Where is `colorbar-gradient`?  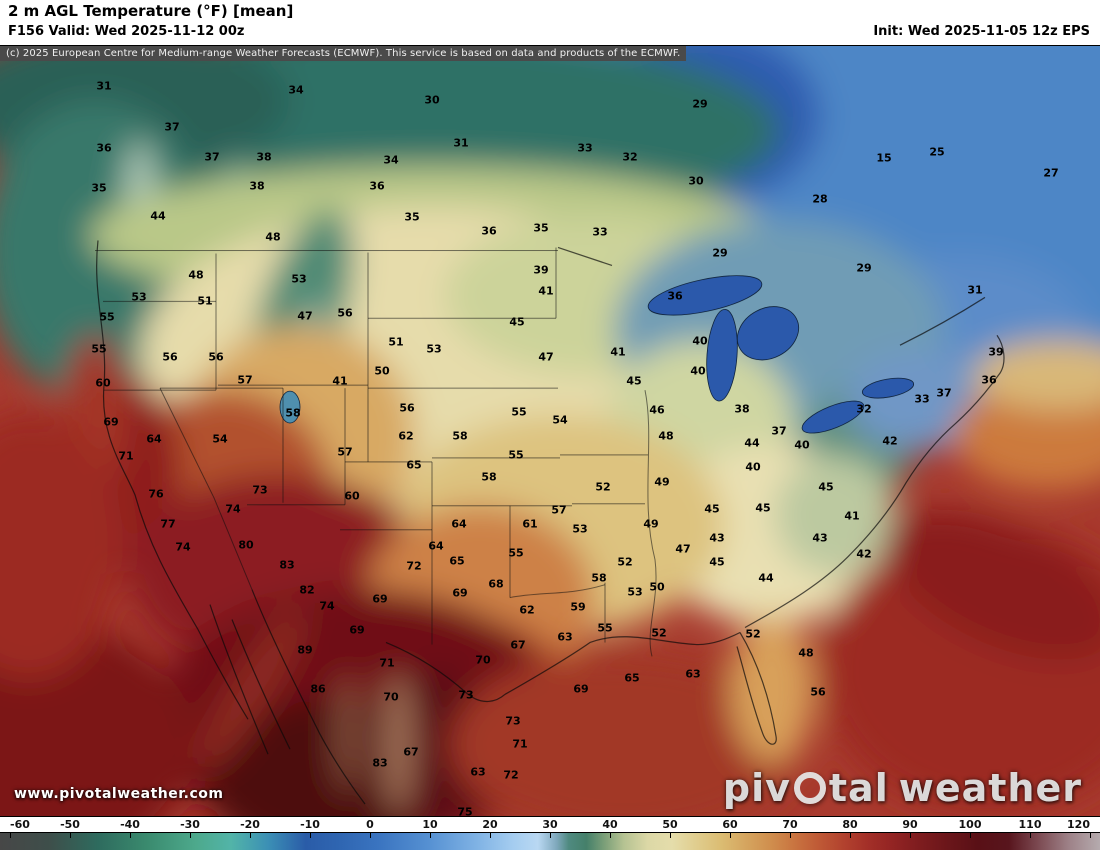 colorbar-gradient is located at coordinates (550, 841).